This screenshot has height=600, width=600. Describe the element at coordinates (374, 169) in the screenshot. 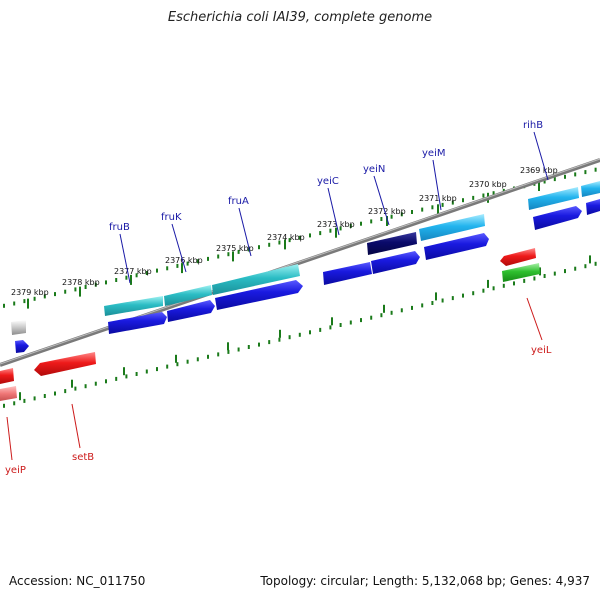

I see `gene-label-yeiN: yeiN` at that location.